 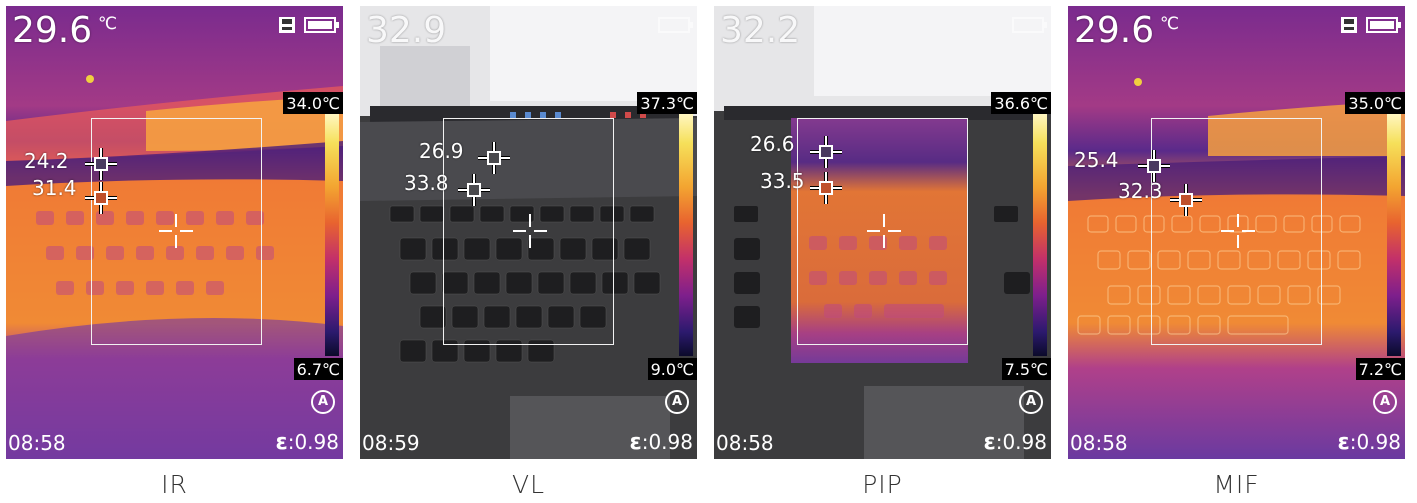 What do you see at coordinates (1380, 369) in the screenshot?
I see `scale-min-temperature: 7.2℃` at bounding box center [1380, 369].